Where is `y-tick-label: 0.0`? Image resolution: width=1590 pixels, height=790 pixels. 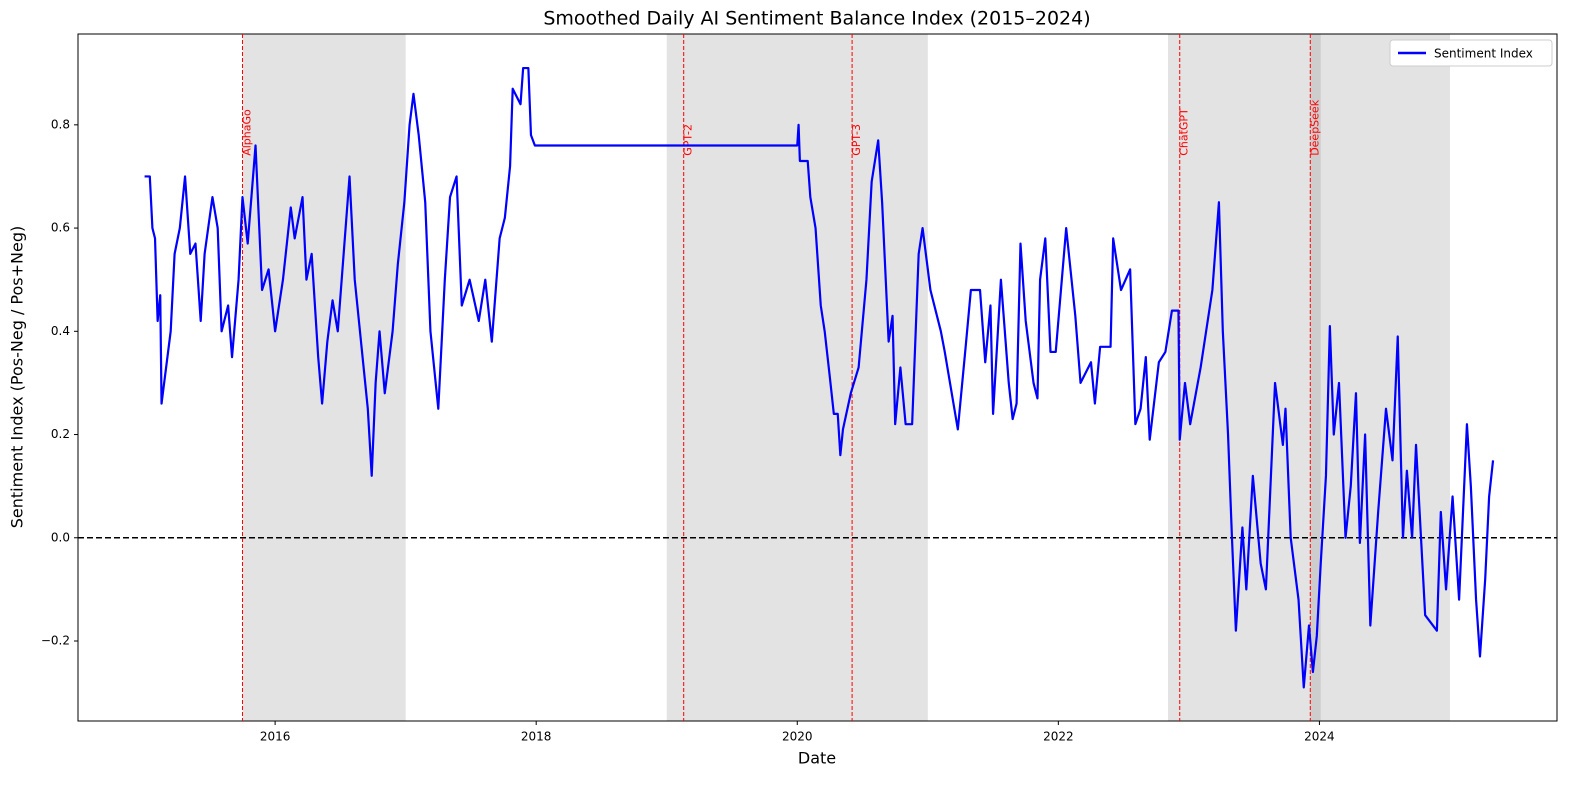 y-tick-label: 0.0 is located at coordinates (60, 537).